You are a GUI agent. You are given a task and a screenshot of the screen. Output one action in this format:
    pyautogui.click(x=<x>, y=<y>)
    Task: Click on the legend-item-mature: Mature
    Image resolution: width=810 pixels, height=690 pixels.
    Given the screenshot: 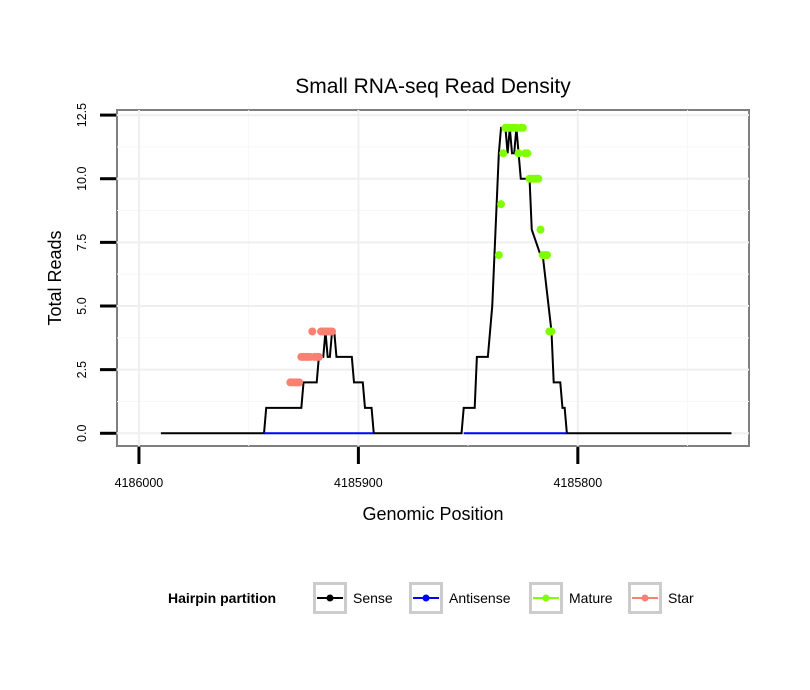 What is the action you would take?
    pyautogui.click(x=571, y=598)
    